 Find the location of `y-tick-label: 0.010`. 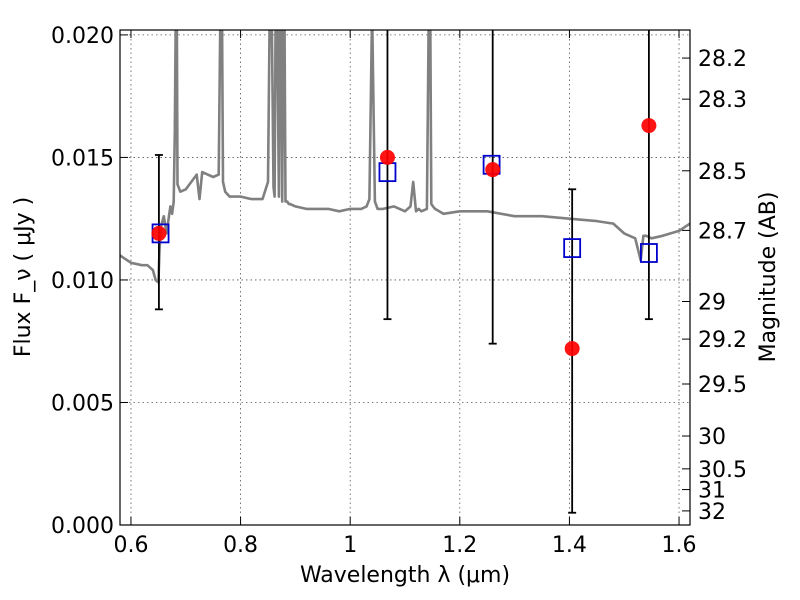

y-tick-label: 0.010 is located at coordinates (82, 281).